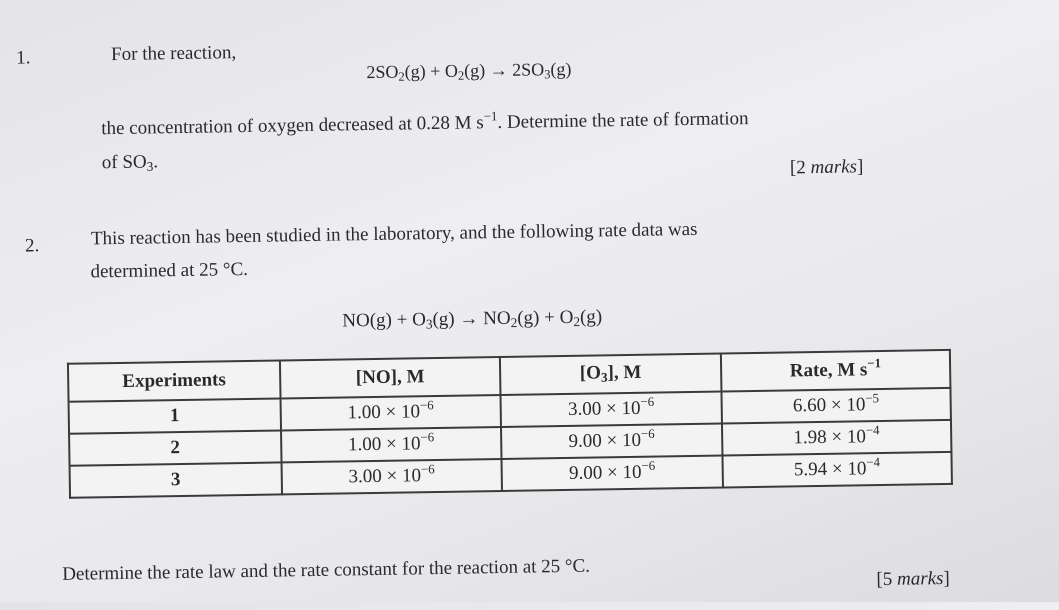 This screenshot has width=1059, height=610. Describe the element at coordinates (392, 476) in the screenshot. I see `cell-no: 3.00 × 10−6` at that location.